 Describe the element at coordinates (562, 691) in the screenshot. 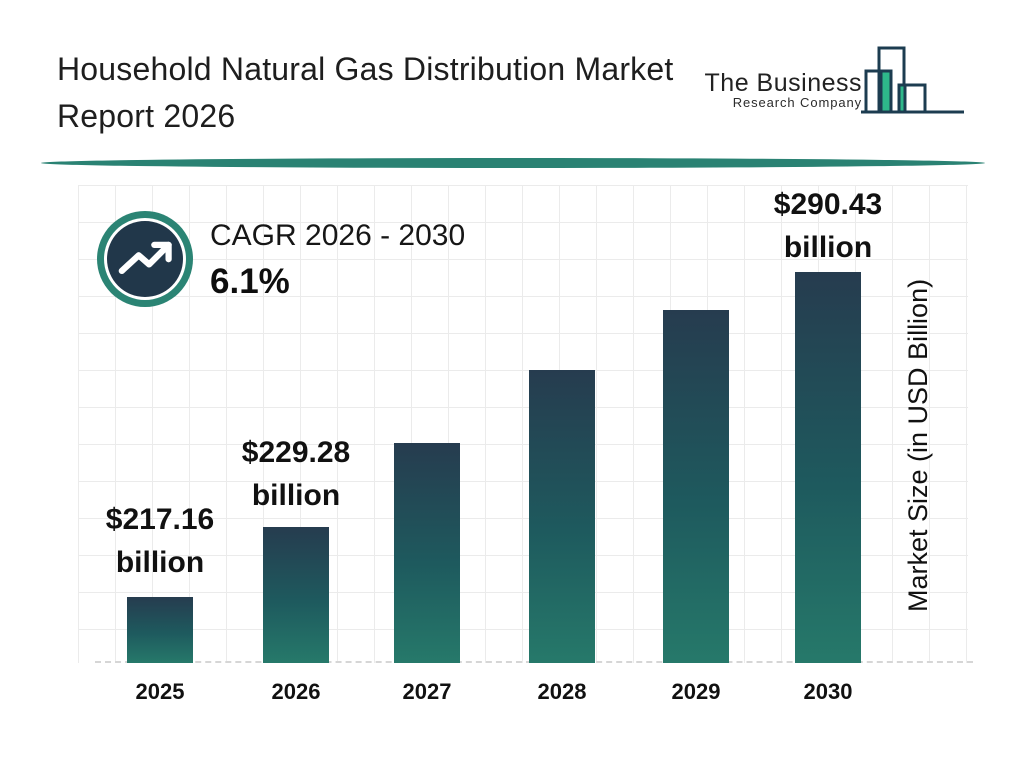

I see `x-tick-label-2028: 2028` at that location.